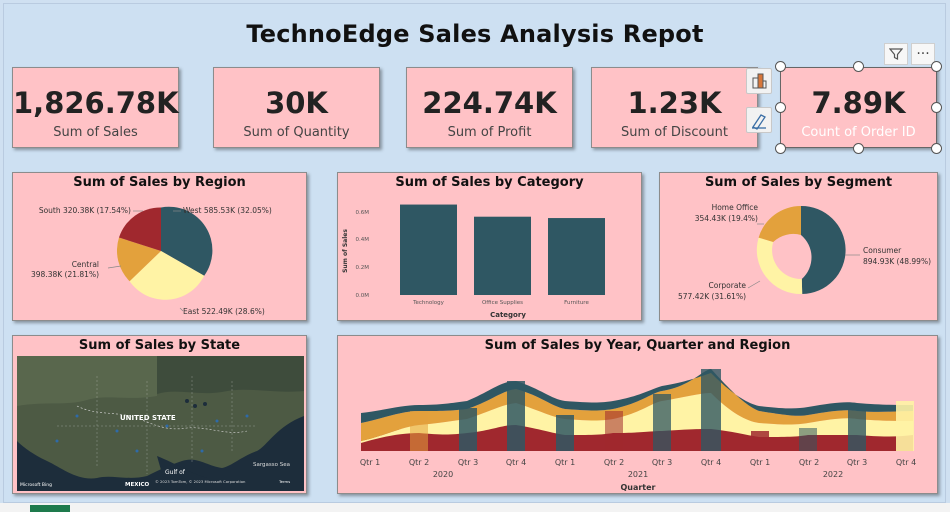  Describe the element at coordinates (50, 508) in the screenshot. I see `page-tab-active` at that location.